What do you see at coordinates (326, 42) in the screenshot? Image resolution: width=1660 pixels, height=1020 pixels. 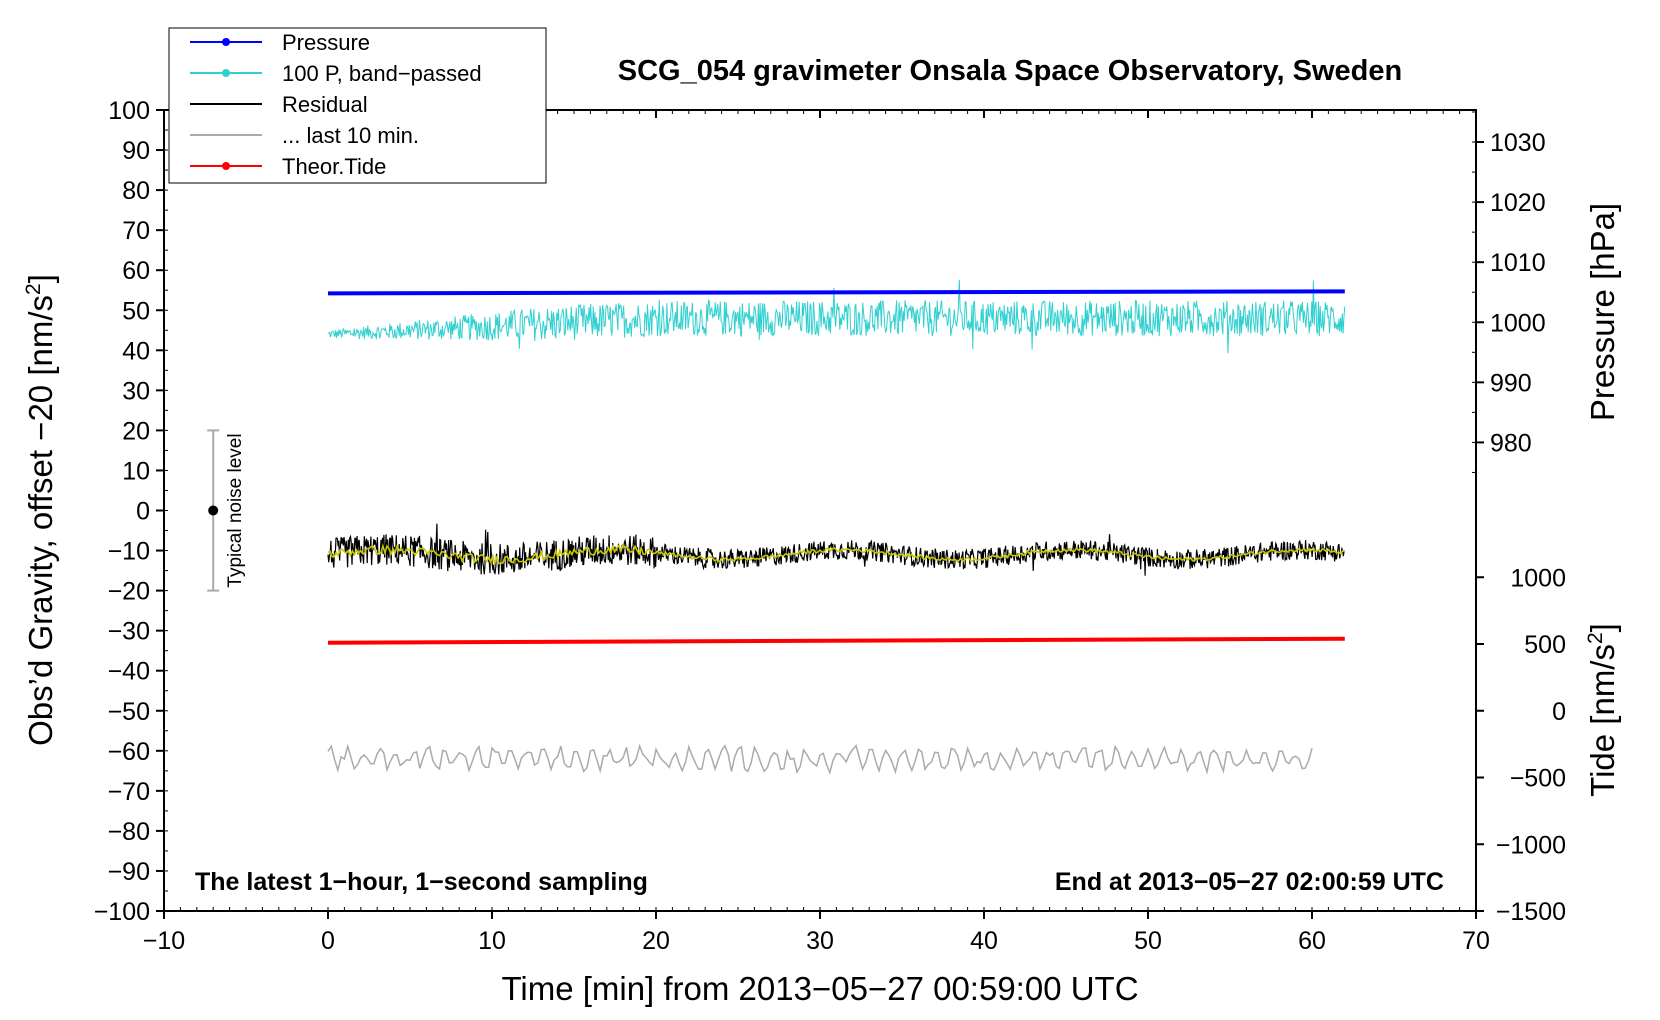 I see `legend-label: Pressure` at bounding box center [326, 42].